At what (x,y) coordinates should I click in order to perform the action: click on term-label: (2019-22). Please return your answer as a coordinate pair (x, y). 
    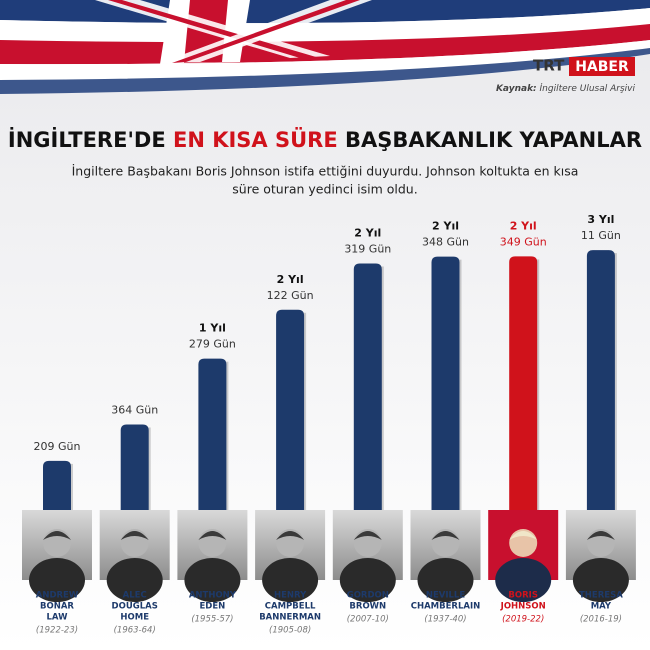
    Looking at the image, I should click on (523, 620).